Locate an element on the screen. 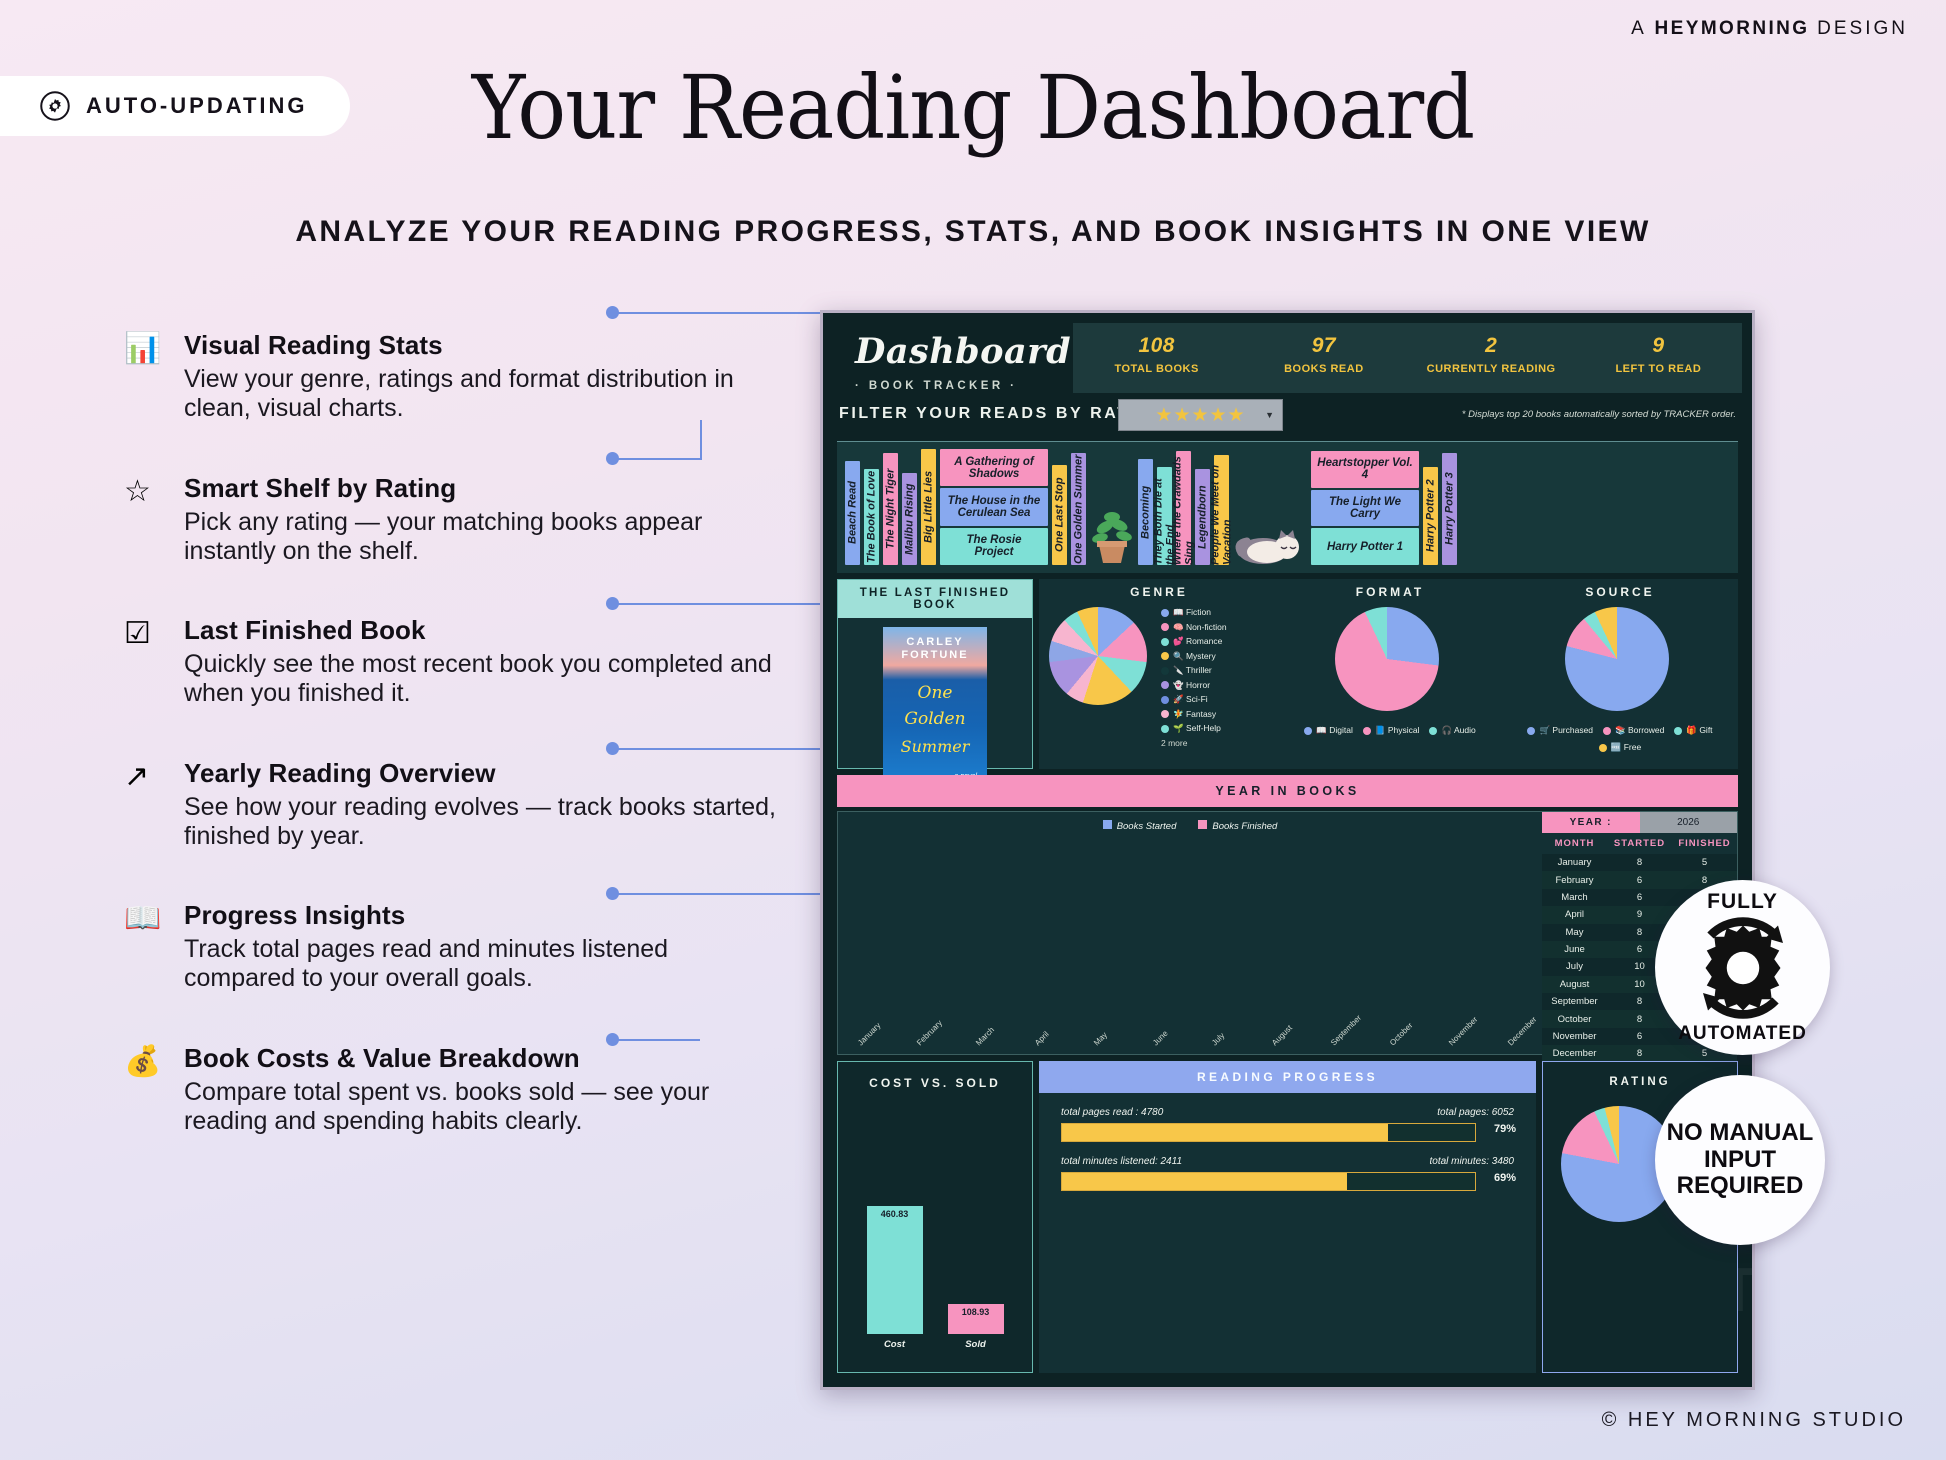 This screenshot has height=1460, width=1946. book-lying: The Light We Carry is located at coordinates (1365, 508).